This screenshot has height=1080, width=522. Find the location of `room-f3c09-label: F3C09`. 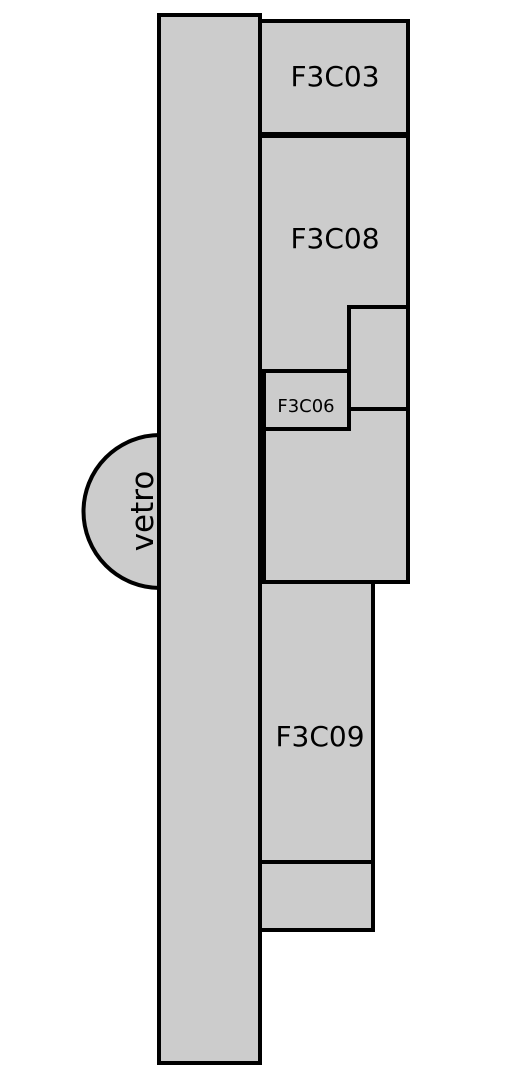

room-f3c09-label: F3C09 is located at coordinates (319, 736).